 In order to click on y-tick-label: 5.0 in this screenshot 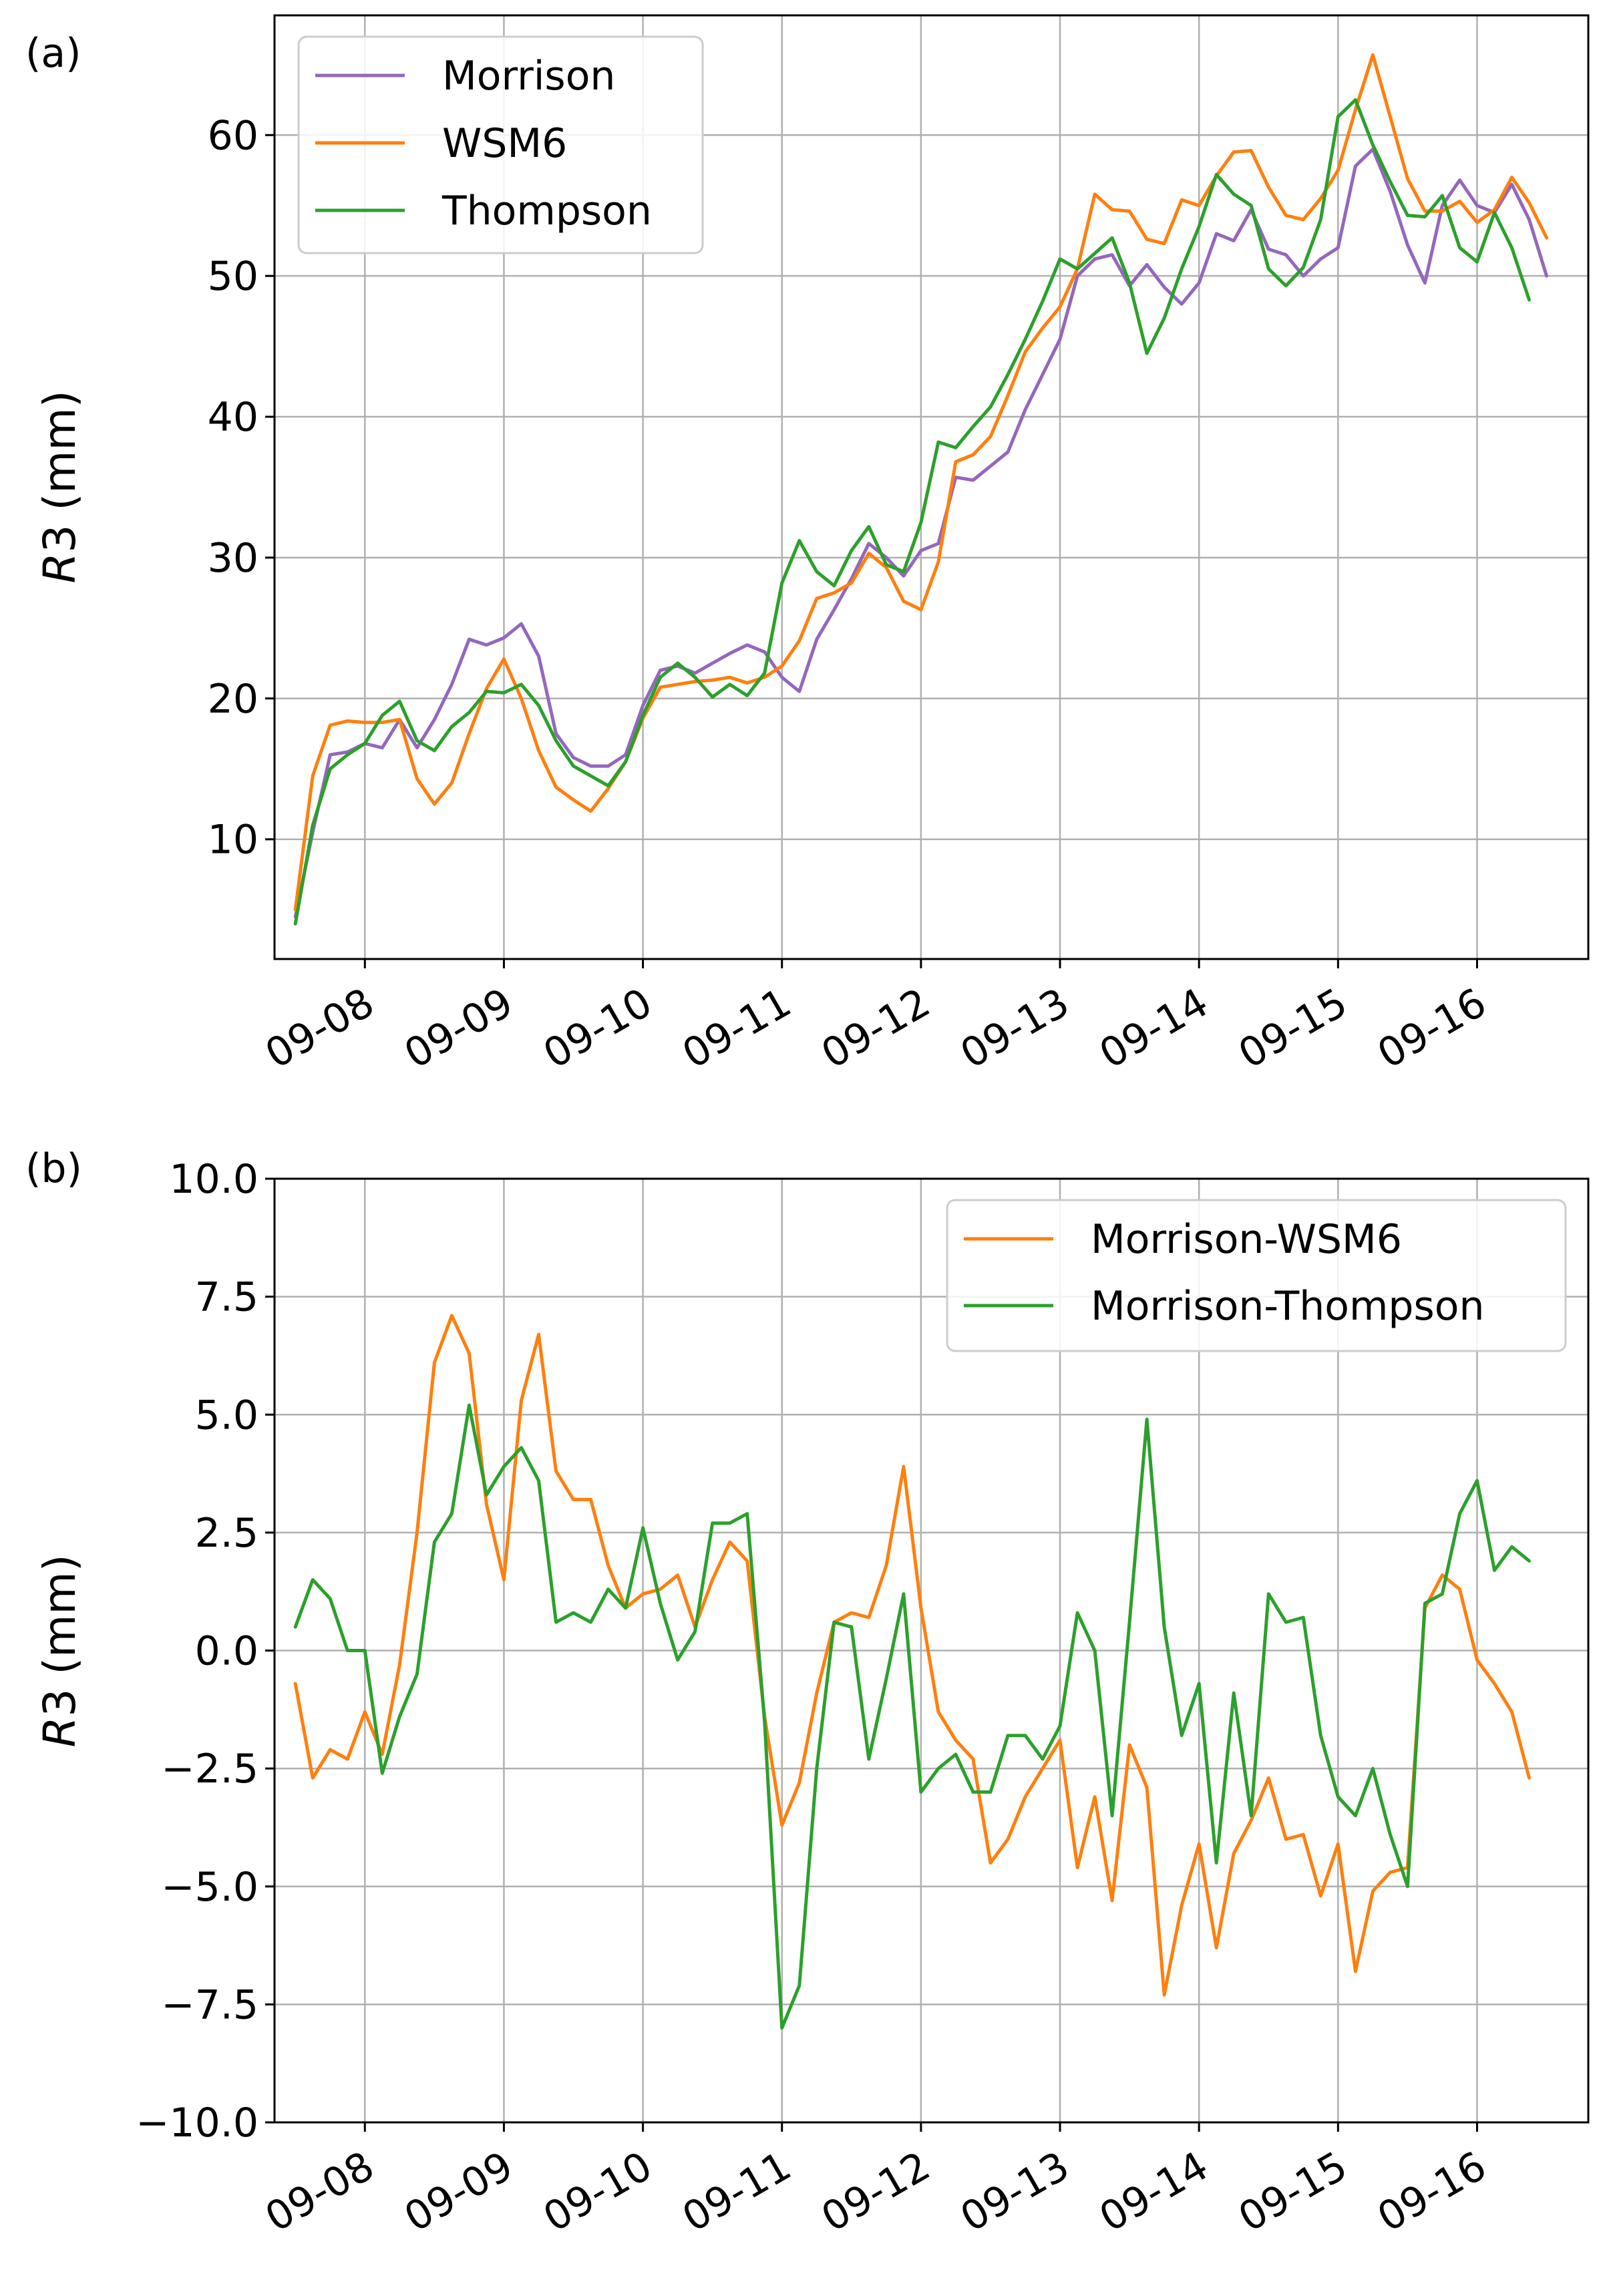, I will do `click(227, 1415)`.